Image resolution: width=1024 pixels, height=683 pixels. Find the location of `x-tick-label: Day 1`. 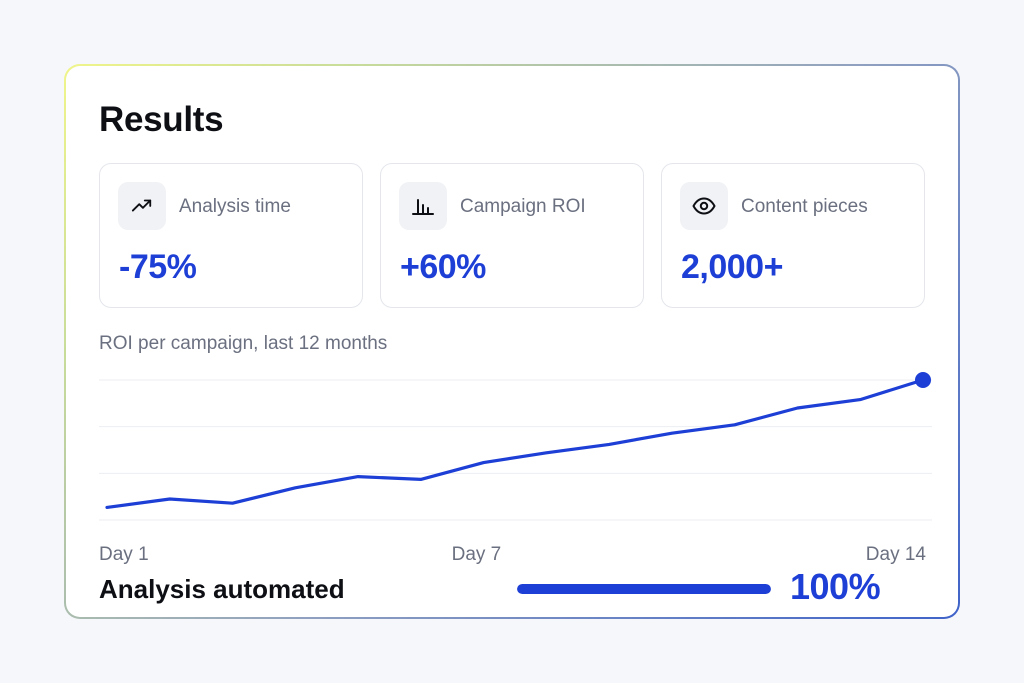

x-tick-label: Day 1 is located at coordinates (124, 554).